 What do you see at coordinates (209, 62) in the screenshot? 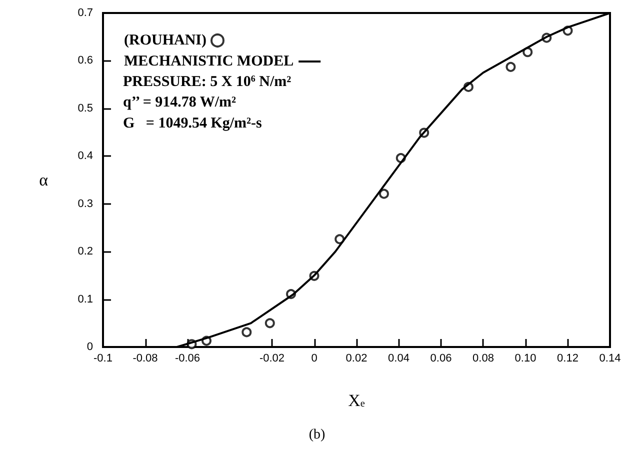
I see `legend-label: MECHANISTIC MODEL` at bounding box center [209, 62].